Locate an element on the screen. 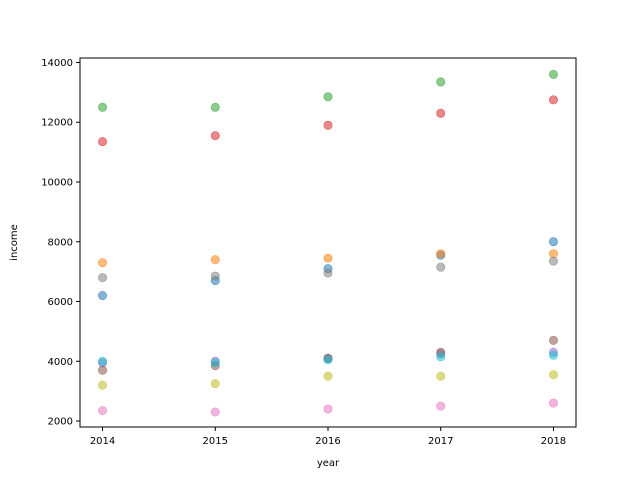 This screenshot has width=640, height=480. y-tick-label: 12000 is located at coordinates (57, 123).